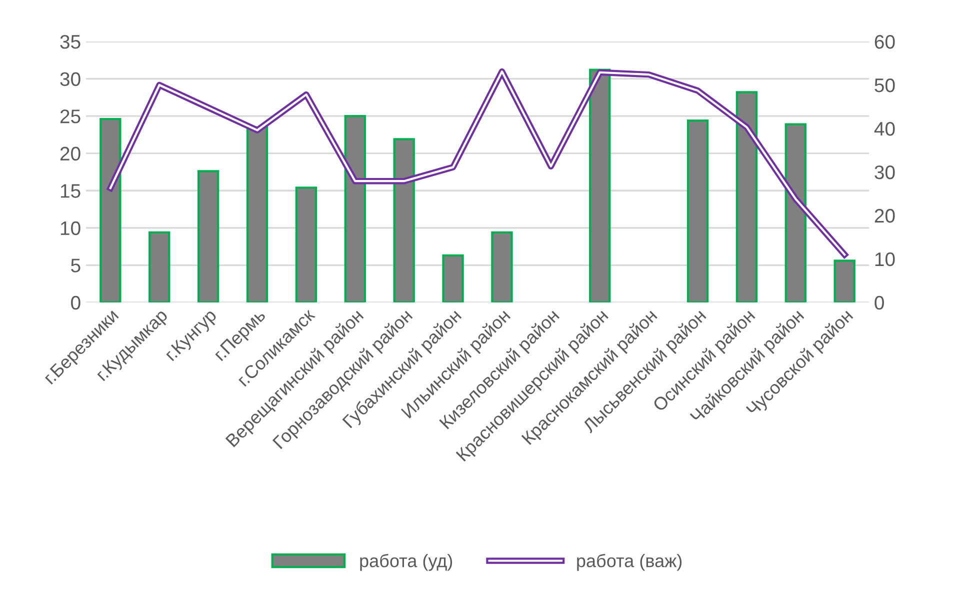  What do you see at coordinates (879, 303) in the screenshot?
I see `y2-tick-label: 0` at bounding box center [879, 303].